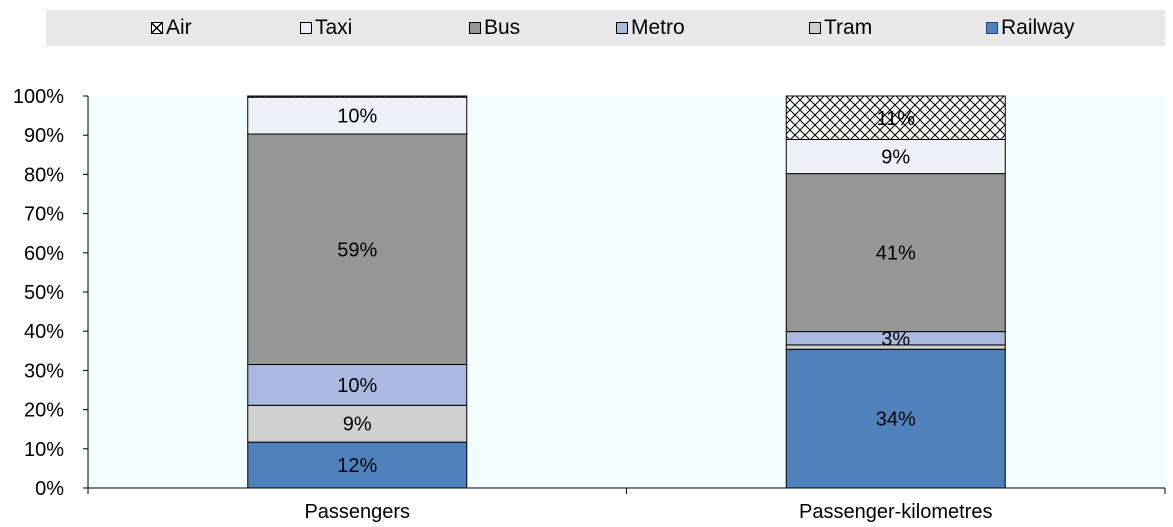 This screenshot has width=1173, height=527. Describe the element at coordinates (334, 27) in the screenshot. I see `legend-label-taxi: Taxi` at that location.